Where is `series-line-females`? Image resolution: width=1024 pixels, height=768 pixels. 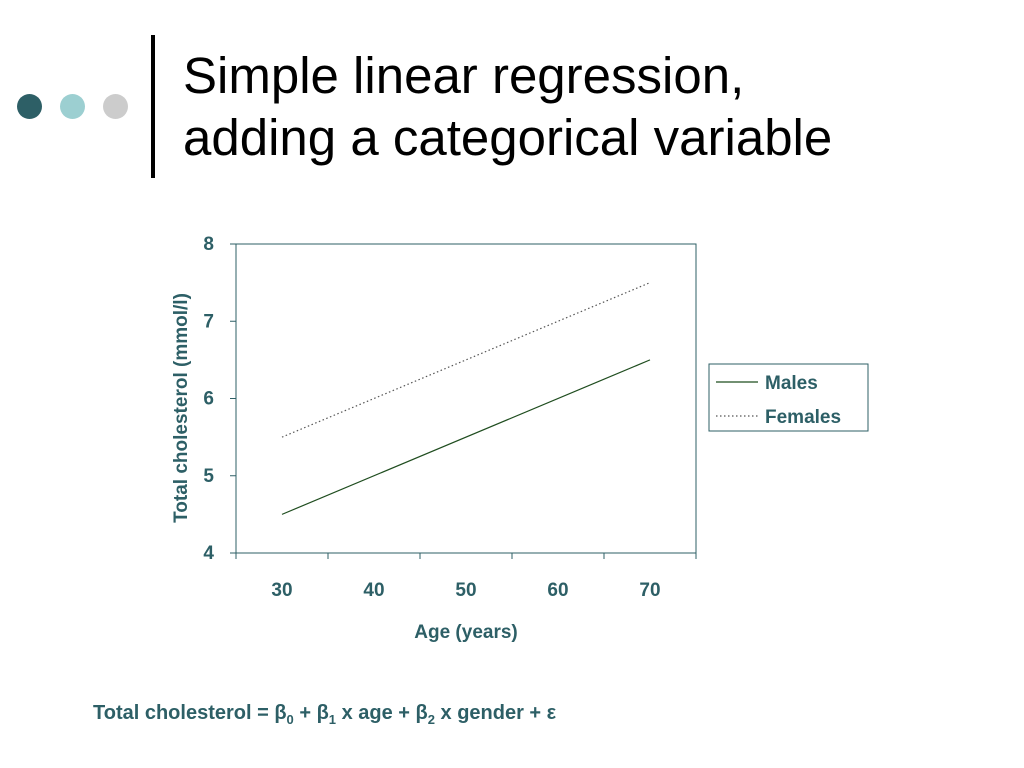 series-line-females is located at coordinates (466, 360).